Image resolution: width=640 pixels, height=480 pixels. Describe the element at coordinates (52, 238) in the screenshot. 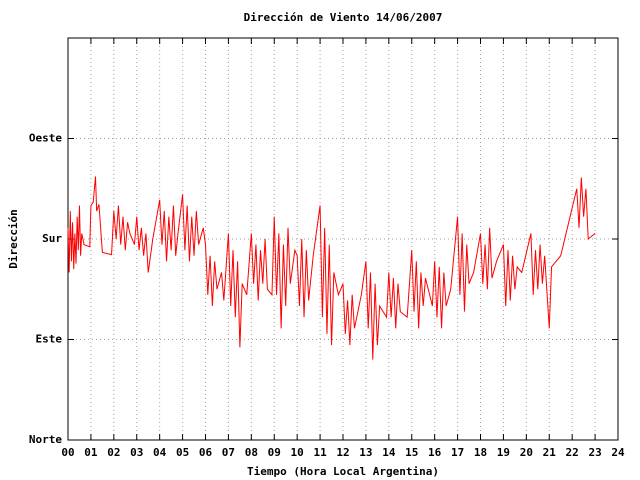

I see `y-tick-label: Sur` at that location.